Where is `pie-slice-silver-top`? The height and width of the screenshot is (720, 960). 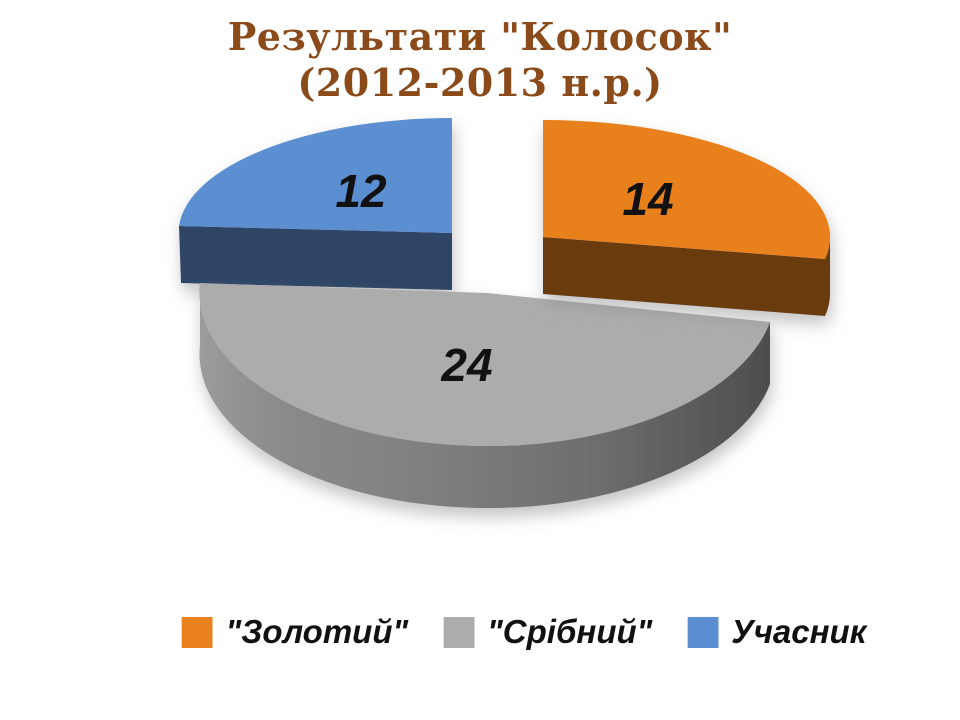
pie-slice-silver-top is located at coordinates (484, 365).